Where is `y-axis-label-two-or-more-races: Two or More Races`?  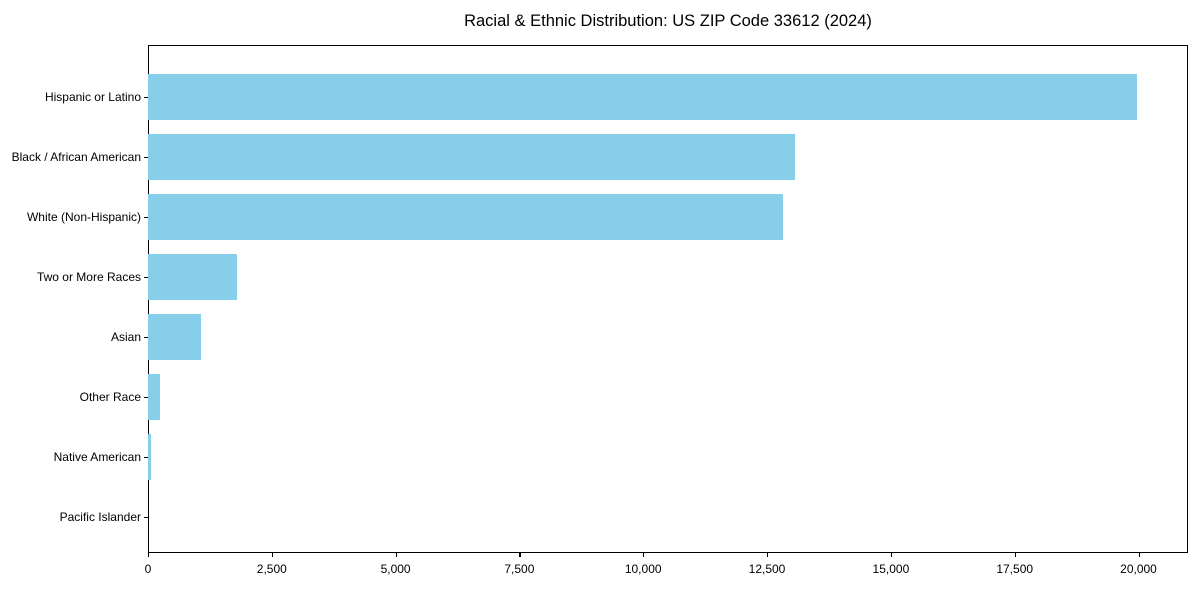 y-axis-label-two-or-more-races: Two or More Races is located at coordinates (88, 276).